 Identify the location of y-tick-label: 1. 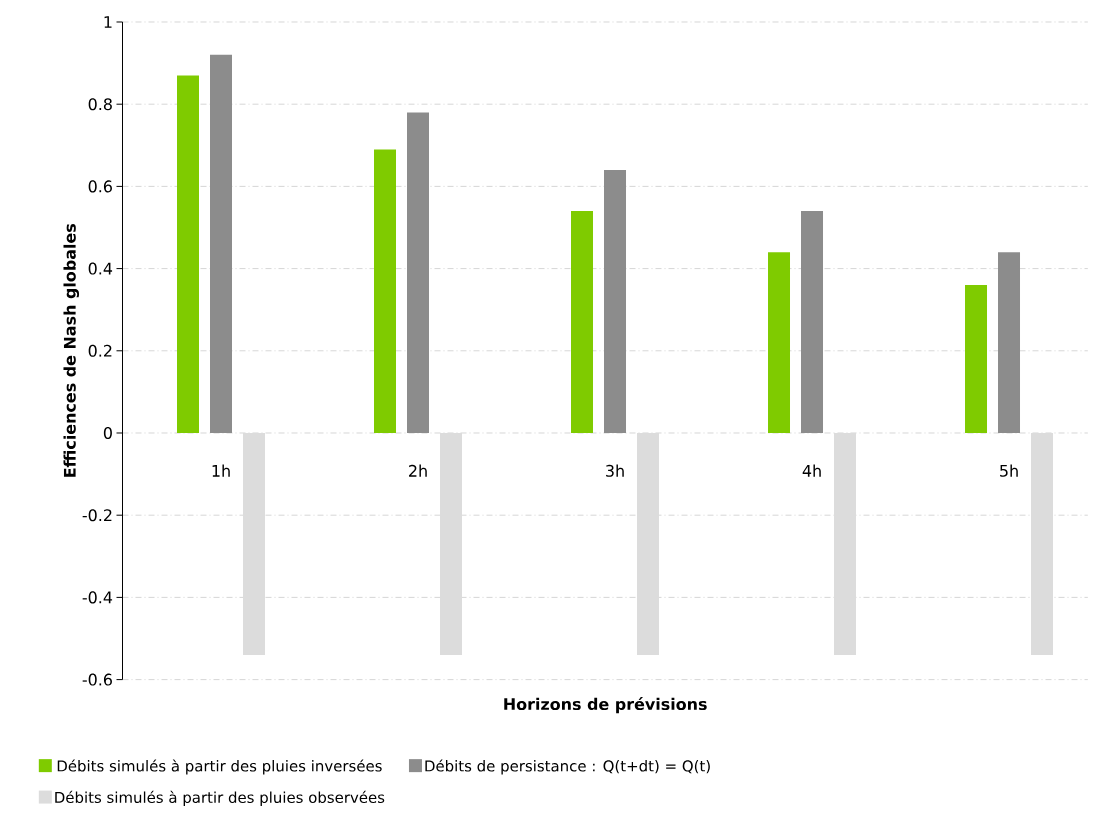
(108, 22).